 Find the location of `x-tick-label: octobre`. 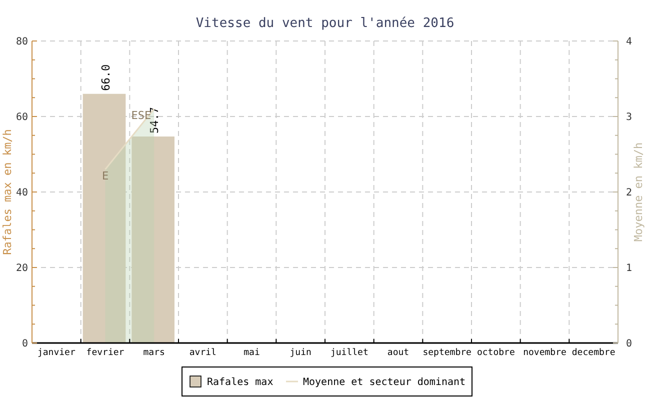

x-tick-label: octobre is located at coordinates (495, 353).